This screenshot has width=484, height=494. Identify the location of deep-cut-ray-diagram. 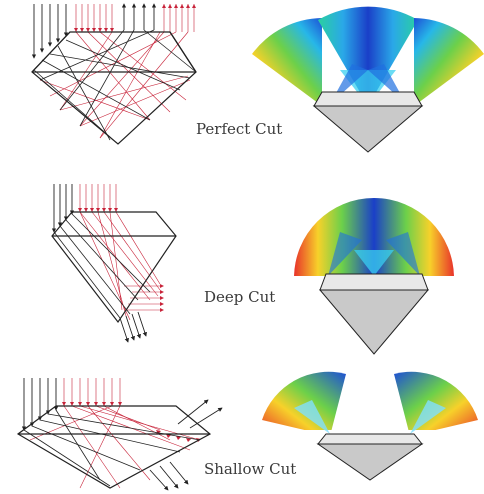
(114, 263).